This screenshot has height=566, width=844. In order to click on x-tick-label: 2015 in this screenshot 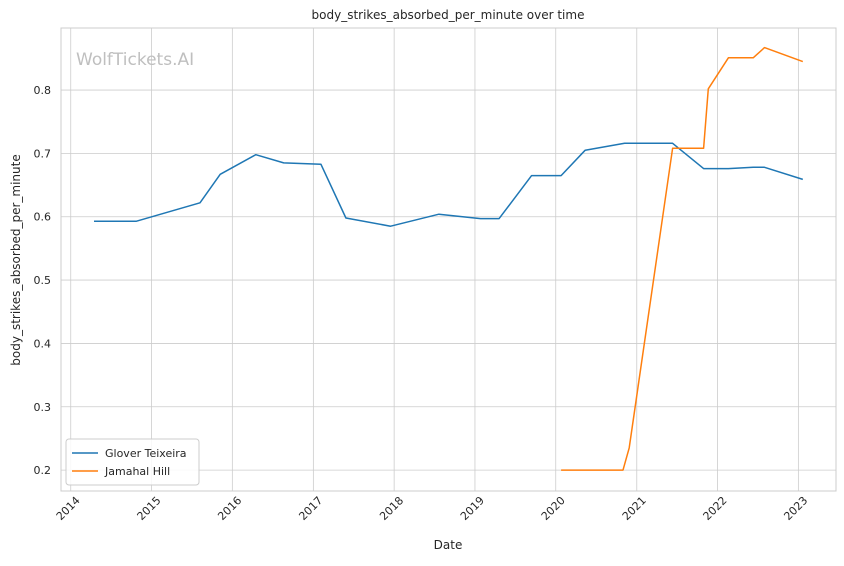, I will do `click(149, 508)`.